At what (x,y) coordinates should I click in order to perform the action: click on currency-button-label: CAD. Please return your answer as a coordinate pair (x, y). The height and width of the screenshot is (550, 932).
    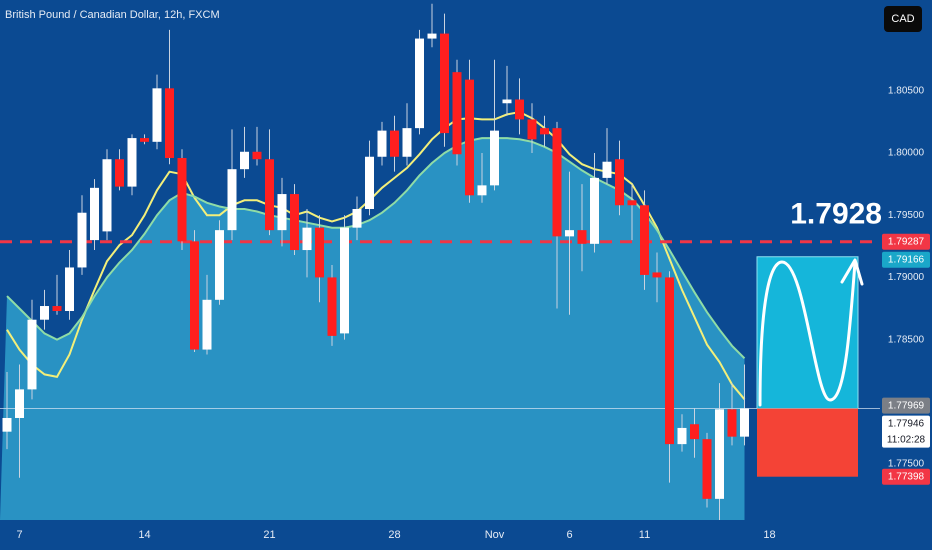
    Looking at the image, I should click on (902, 19).